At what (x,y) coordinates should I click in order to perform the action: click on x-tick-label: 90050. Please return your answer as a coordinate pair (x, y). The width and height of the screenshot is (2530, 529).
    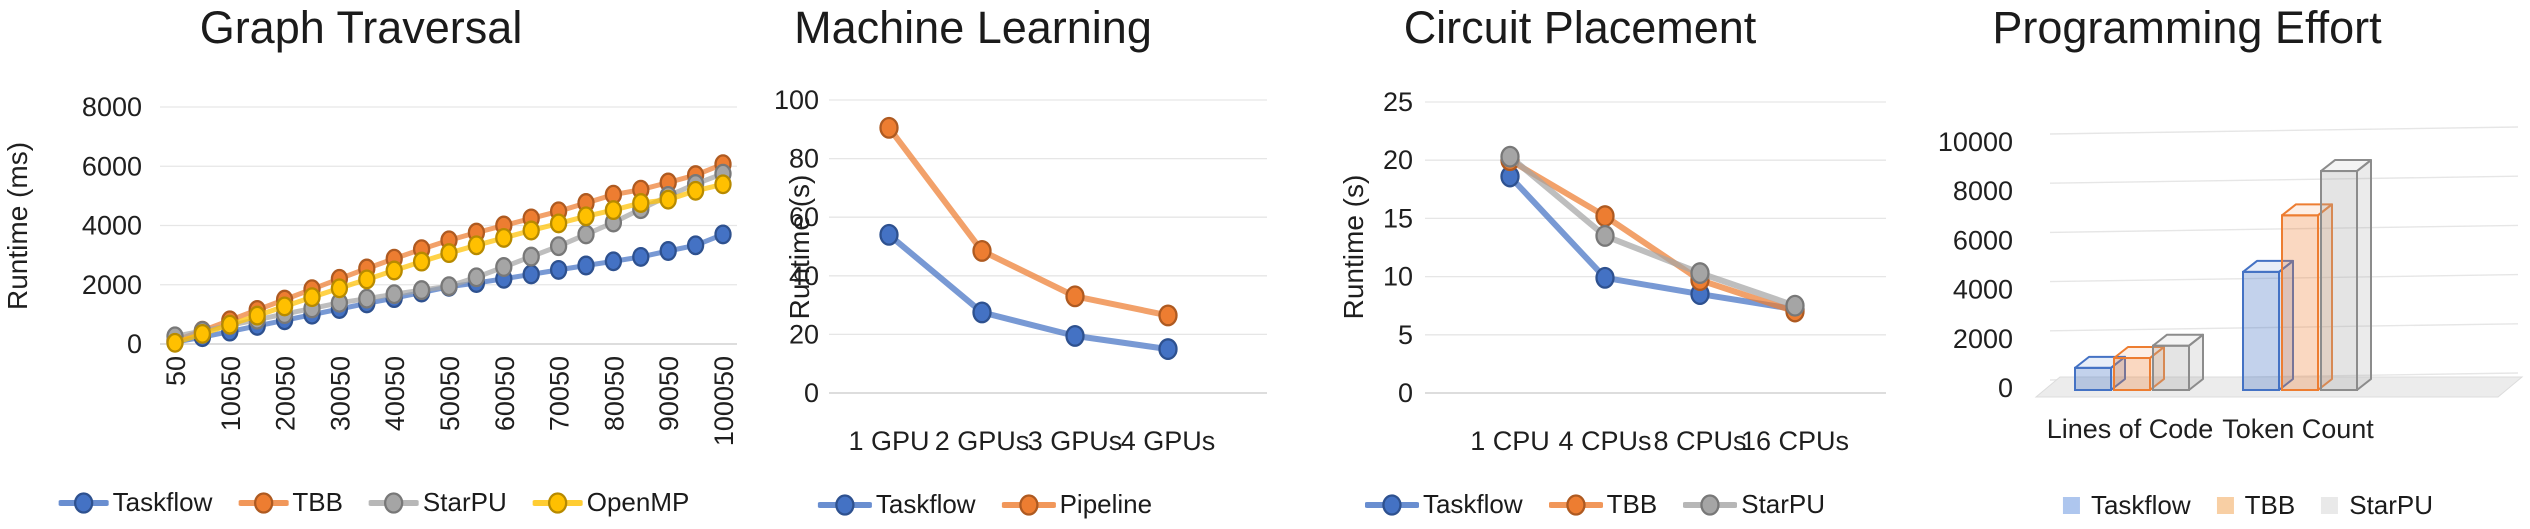
    Looking at the image, I should click on (669, 393).